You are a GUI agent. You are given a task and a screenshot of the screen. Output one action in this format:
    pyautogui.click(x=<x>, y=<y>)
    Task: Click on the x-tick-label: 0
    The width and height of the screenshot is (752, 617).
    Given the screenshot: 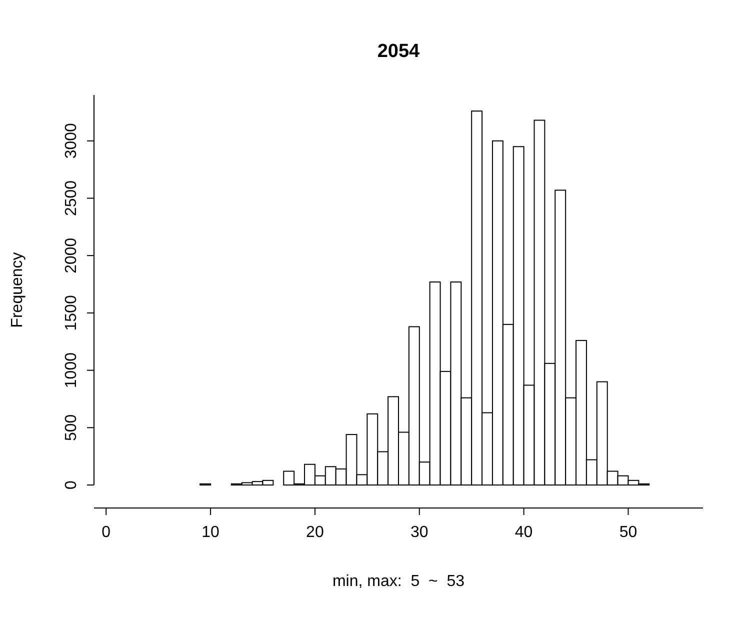 What is the action you would take?
    pyautogui.click(x=106, y=532)
    